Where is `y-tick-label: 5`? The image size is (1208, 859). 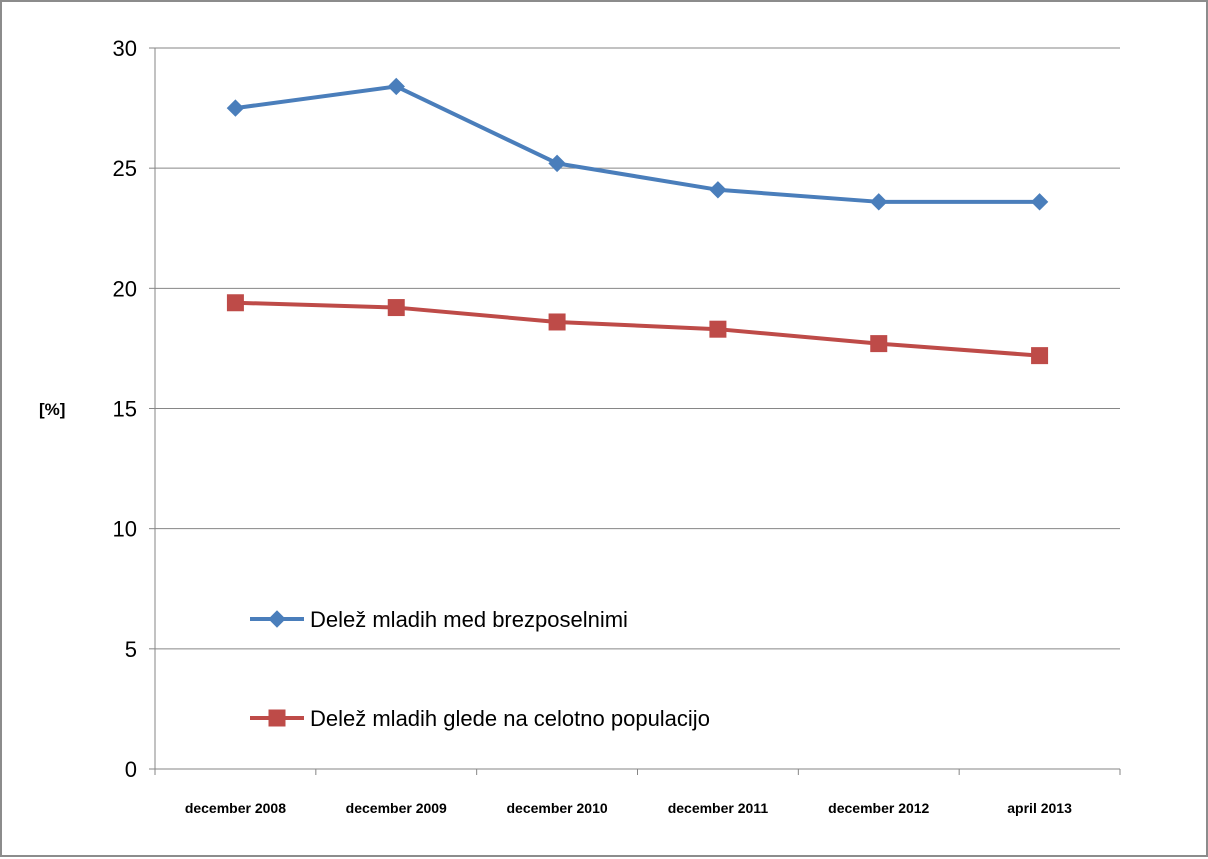 y-tick-label: 5 is located at coordinates (131, 649).